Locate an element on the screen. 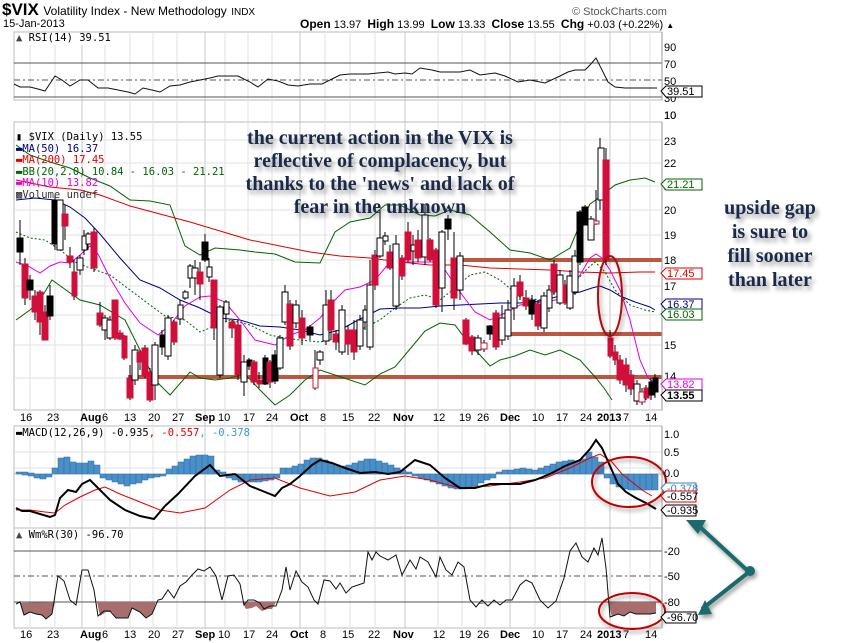  rsi-line is located at coordinates (335, 76).